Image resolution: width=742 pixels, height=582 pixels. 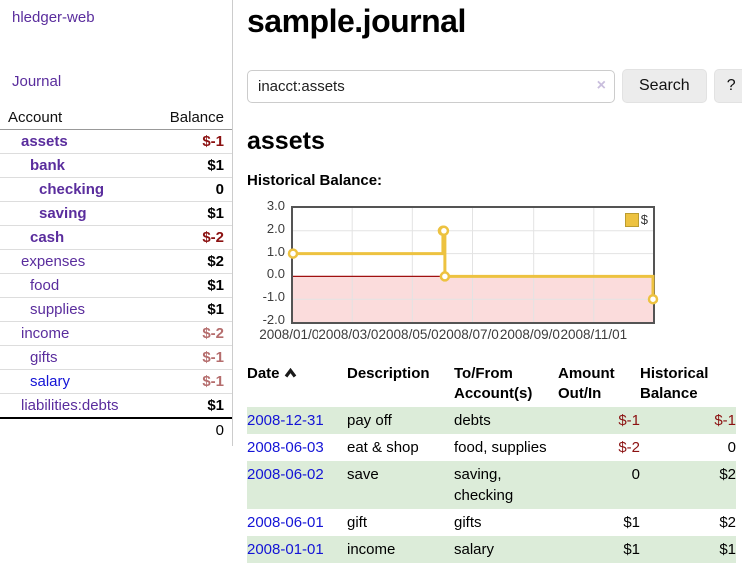 What do you see at coordinates (37, 81) in the screenshot?
I see `sidebar-item-journal: Journal` at bounding box center [37, 81].